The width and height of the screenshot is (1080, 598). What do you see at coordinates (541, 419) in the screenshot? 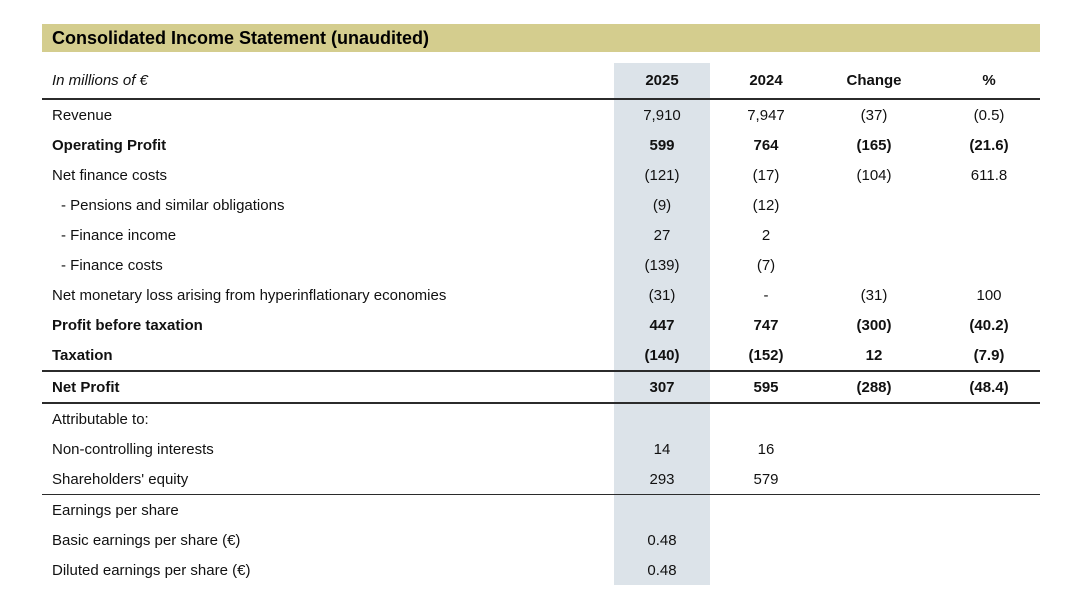
I see `table-row-attributable-to: Attributable to:` at bounding box center [541, 419].